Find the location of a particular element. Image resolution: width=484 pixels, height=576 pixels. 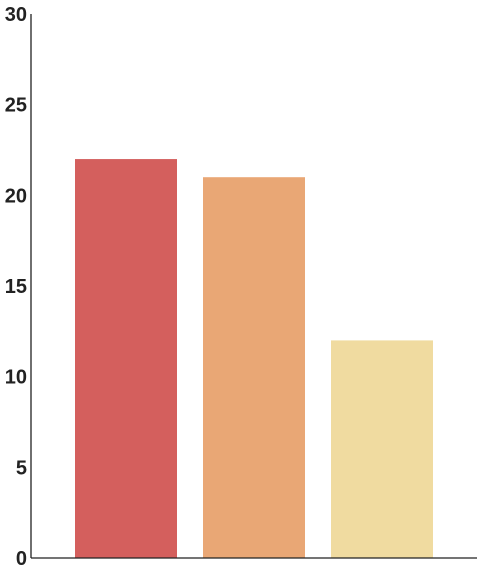

y-tick-label: 5 is located at coordinates (21, 468).